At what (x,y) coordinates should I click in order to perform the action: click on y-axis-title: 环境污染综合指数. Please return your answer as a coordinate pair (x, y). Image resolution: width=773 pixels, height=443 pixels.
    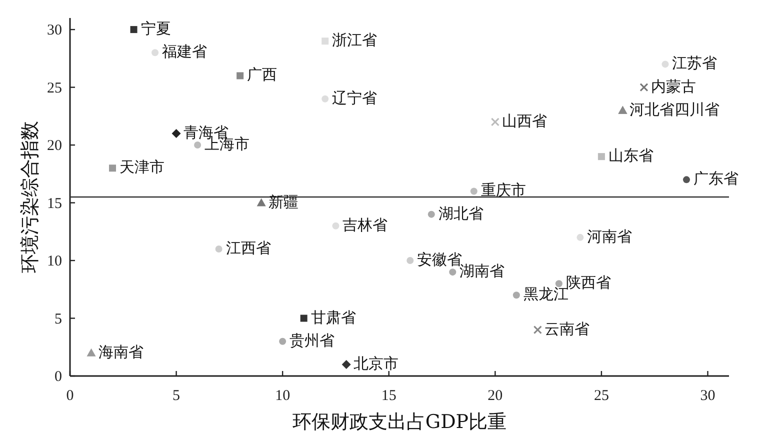
    Looking at the image, I should click on (30, 197).